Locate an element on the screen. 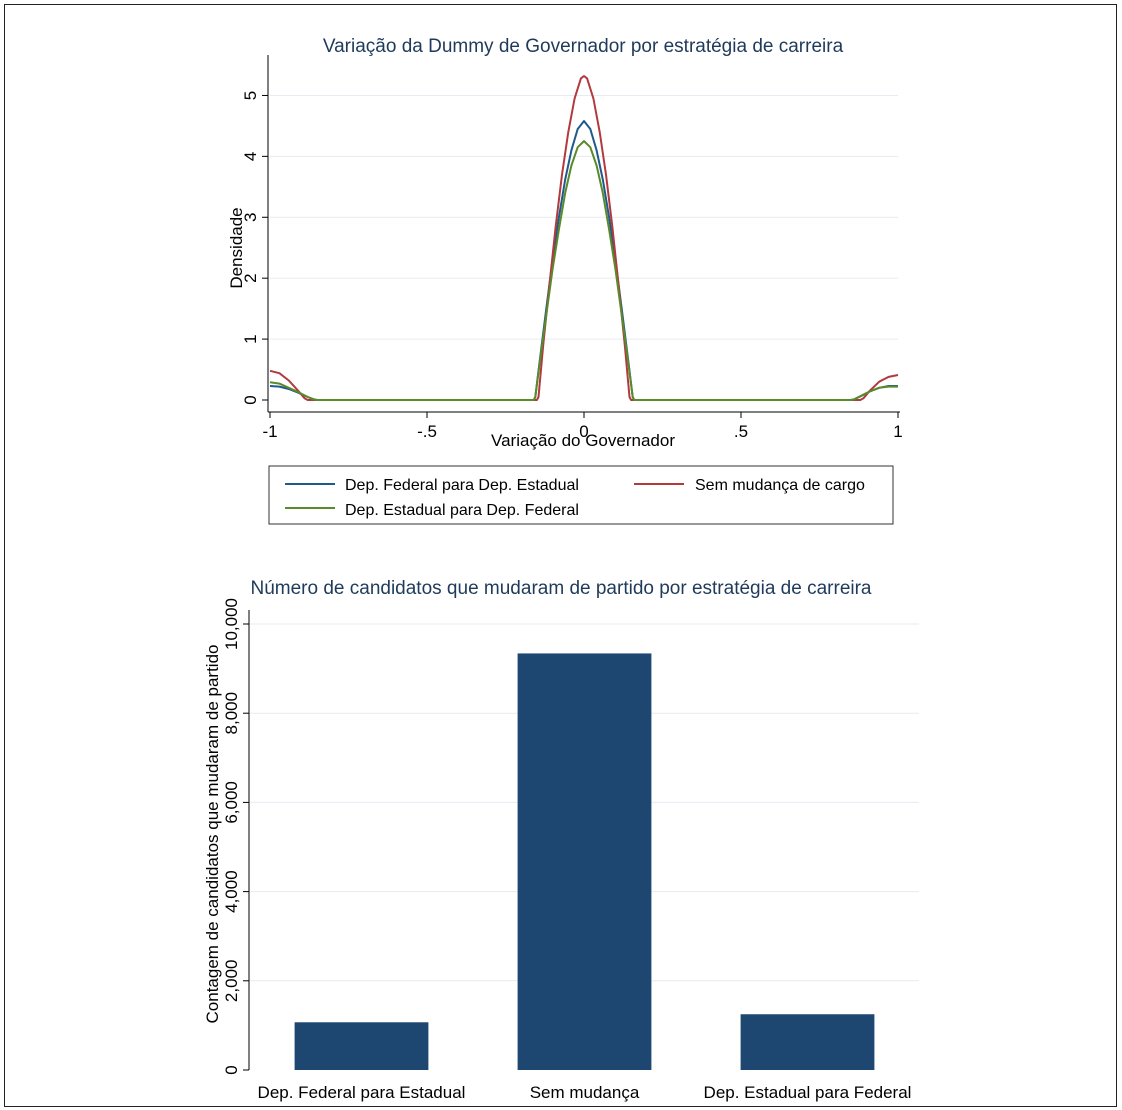 This screenshot has width=1122, height=1110. bar-y-ticks: 0 2,000 4,000 6,000 8,000 10,000 is located at coordinates (235, 836).